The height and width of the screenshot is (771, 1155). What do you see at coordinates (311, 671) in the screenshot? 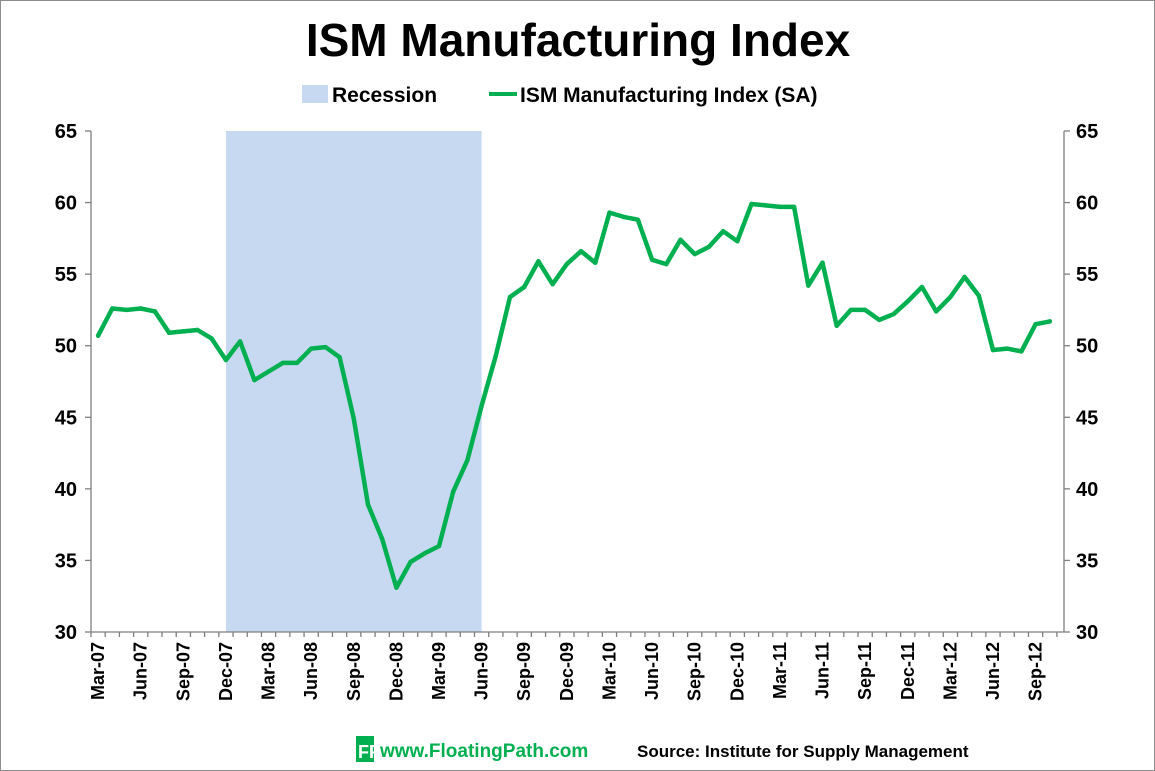
I see `x-tick-label: Jun-08` at bounding box center [311, 671].